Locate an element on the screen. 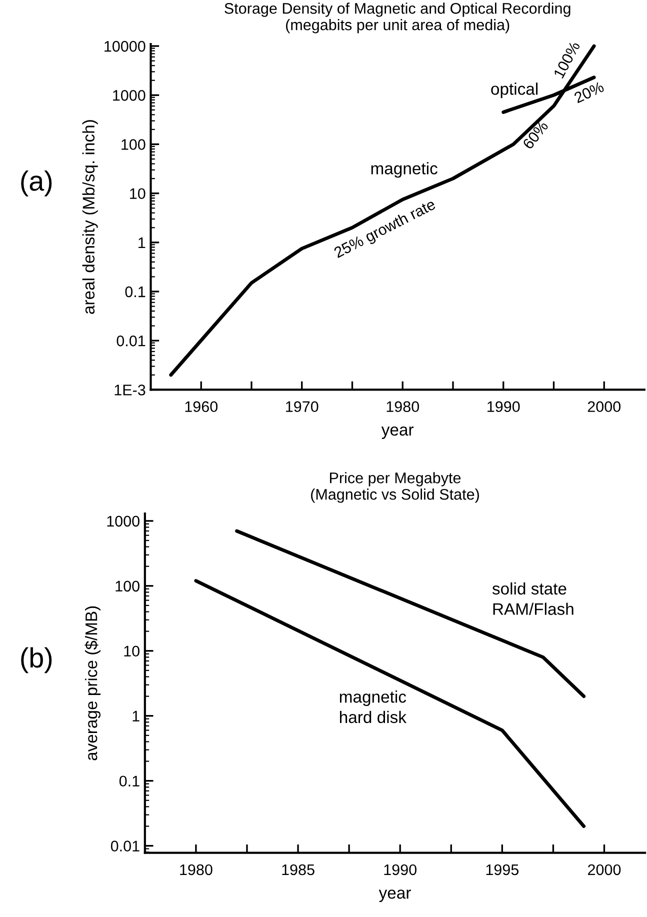 The height and width of the screenshot is (917, 647). series-label: magnetic is located at coordinates (404, 170).